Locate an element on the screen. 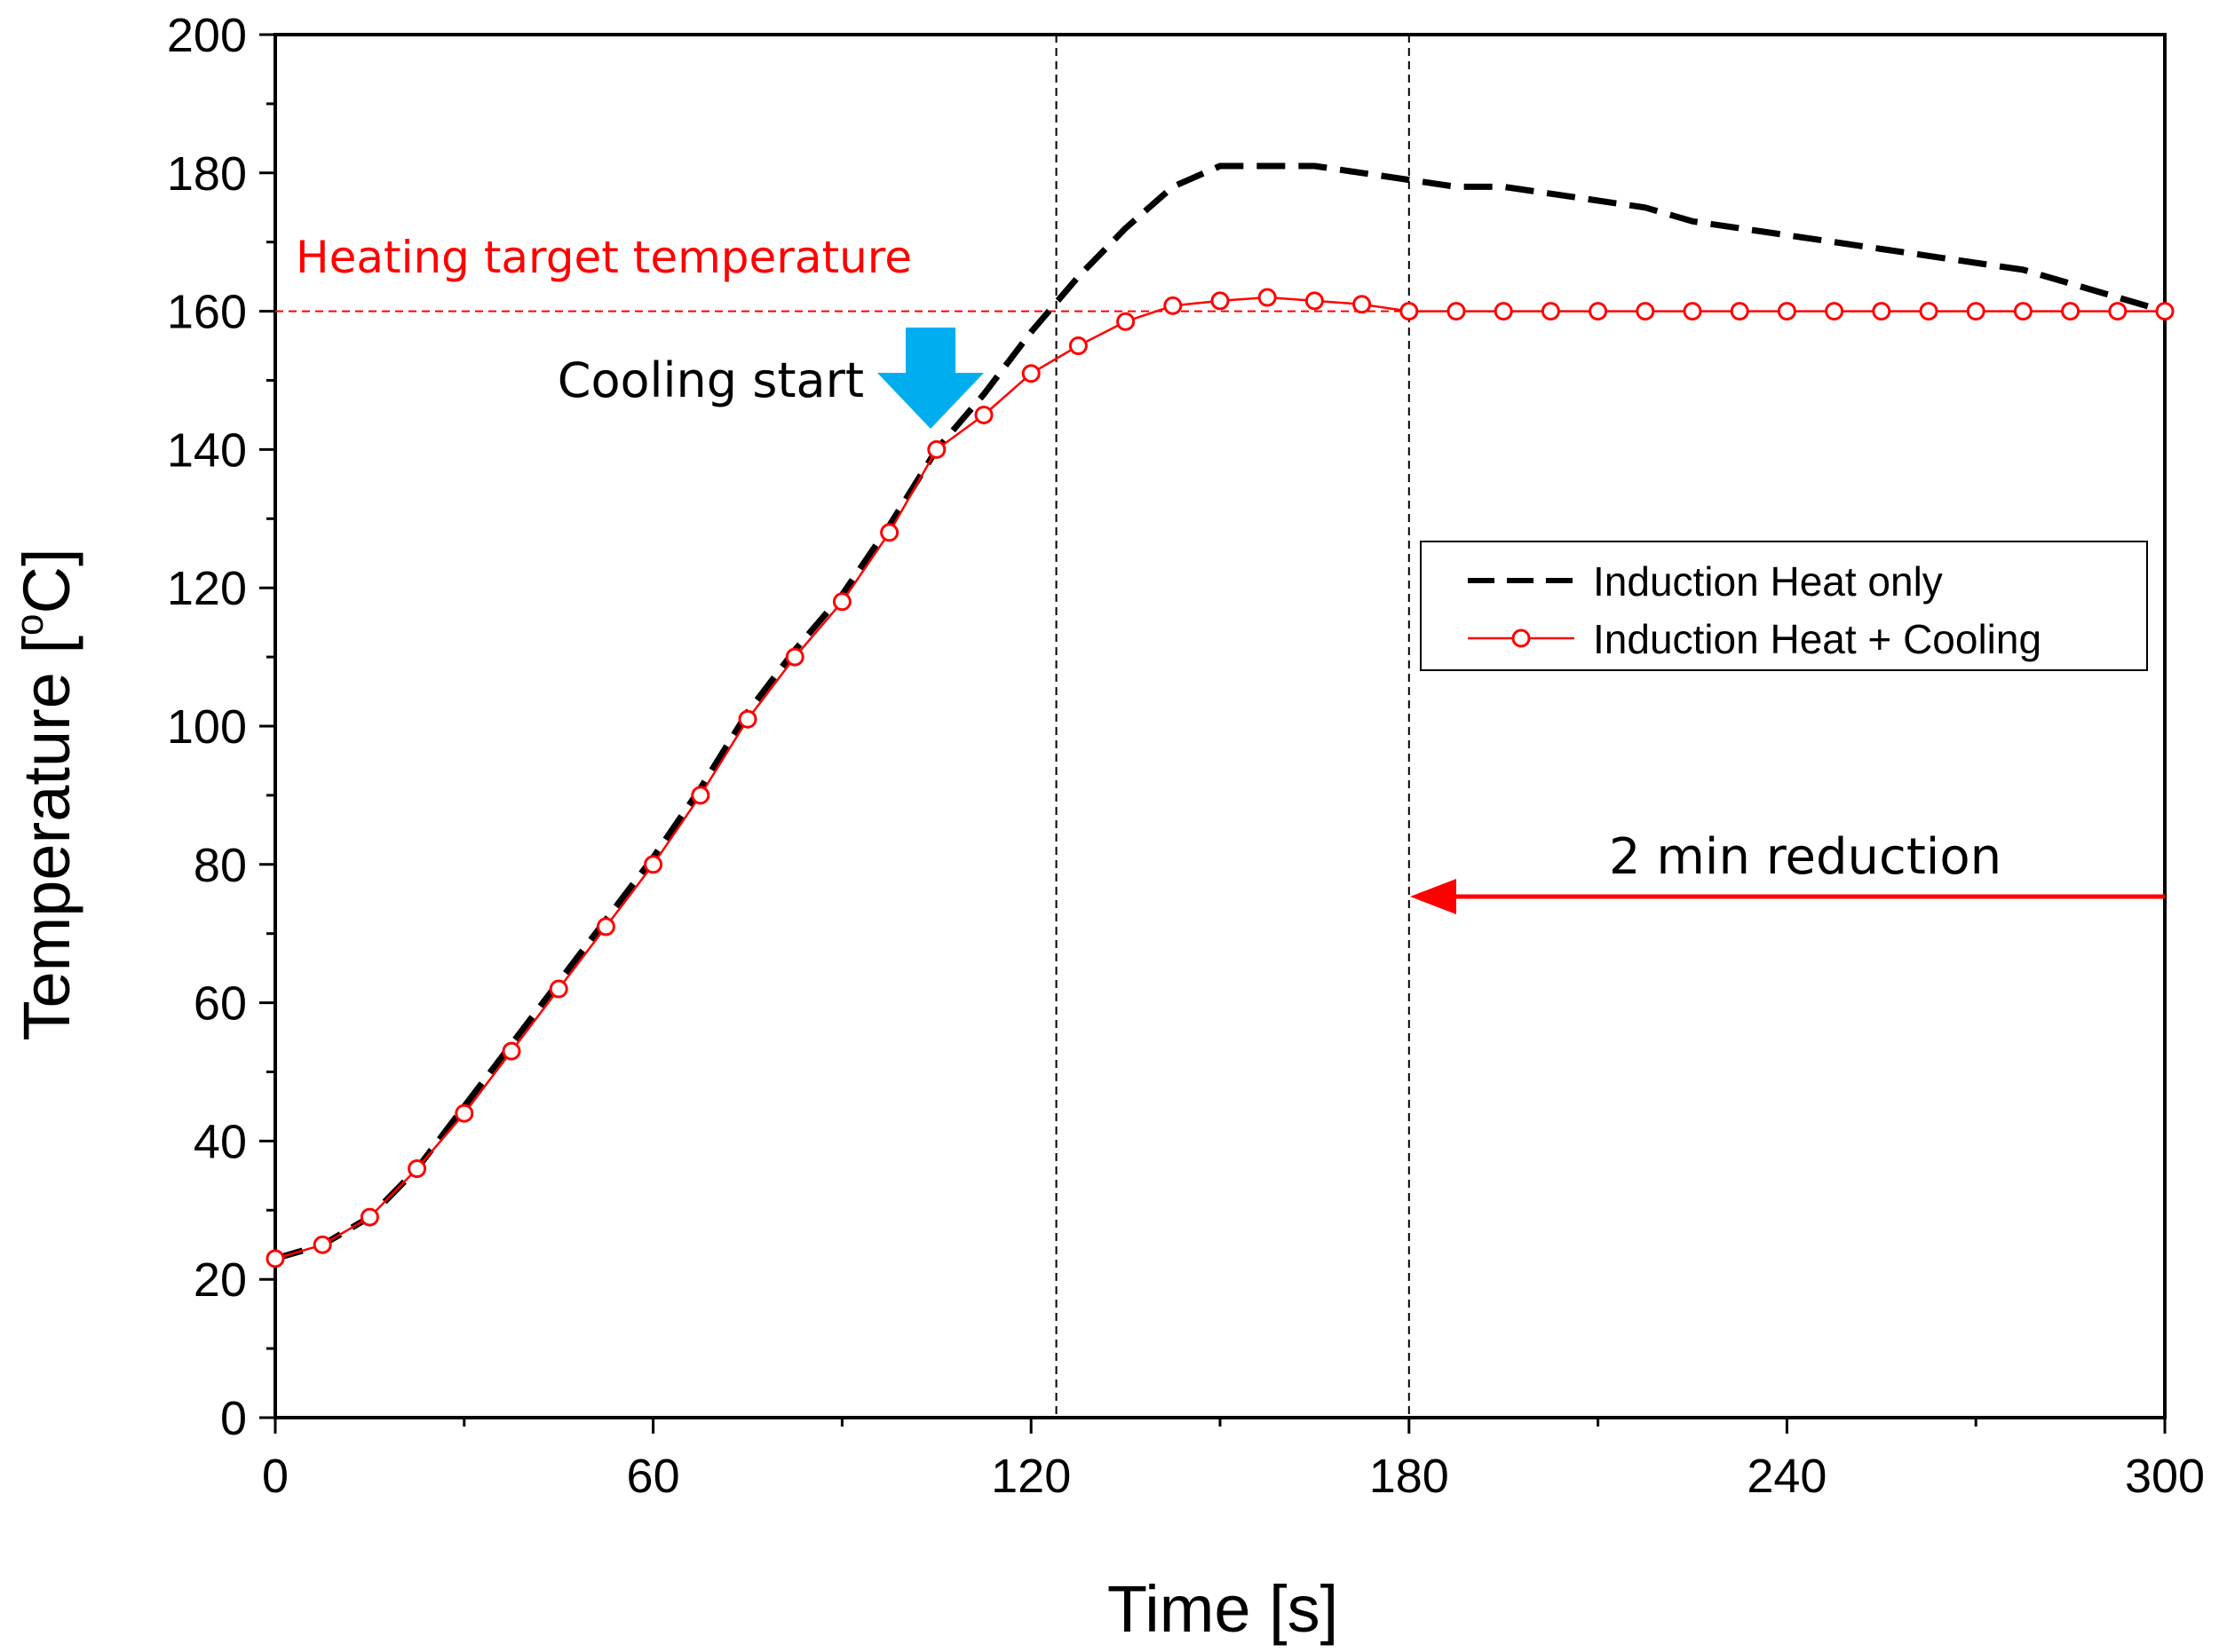 The height and width of the screenshot is (1652, 2219). y-tick-label: 140 is located at coordinates (207, 450).